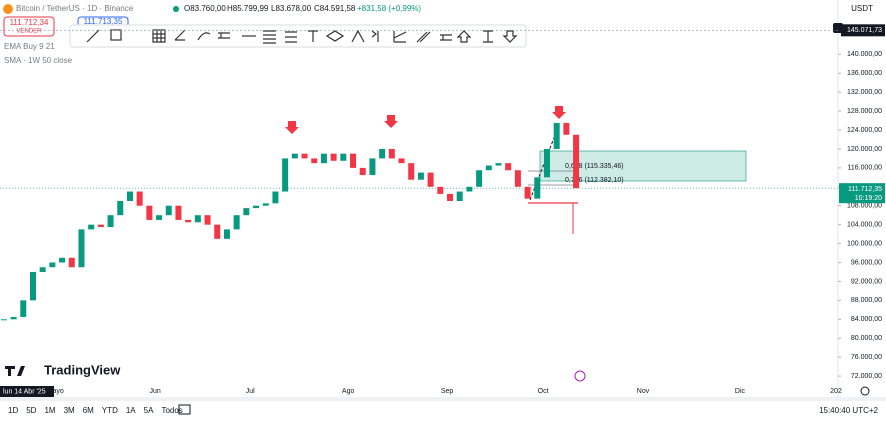 Image resolution: width=886 pixels, height=429 pixels. Describe the element at coordinates (171, 410) in the screenshot. I see `range-button: Todos` at that location.